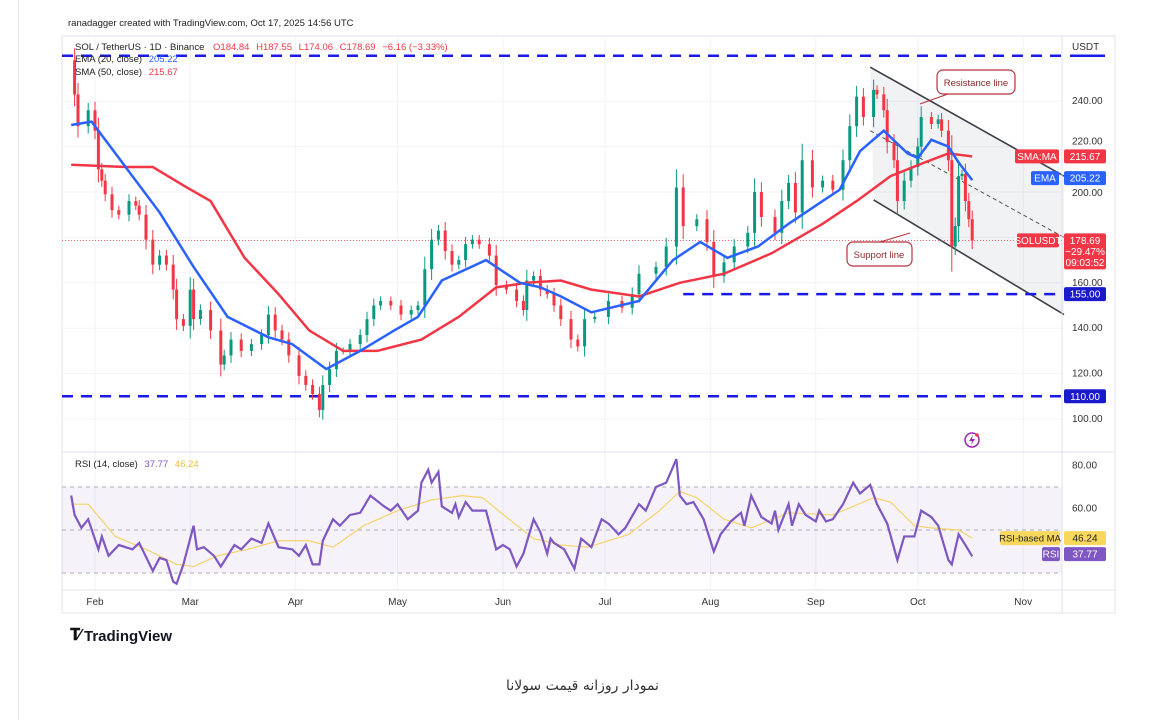 The height and width of the screenshot is (720, 1165). What do you see at coordinates (75, 635) in the screenshot?
I see `tradingview-logo-icon: 𝐓∕` at bounding box center [75, 635].